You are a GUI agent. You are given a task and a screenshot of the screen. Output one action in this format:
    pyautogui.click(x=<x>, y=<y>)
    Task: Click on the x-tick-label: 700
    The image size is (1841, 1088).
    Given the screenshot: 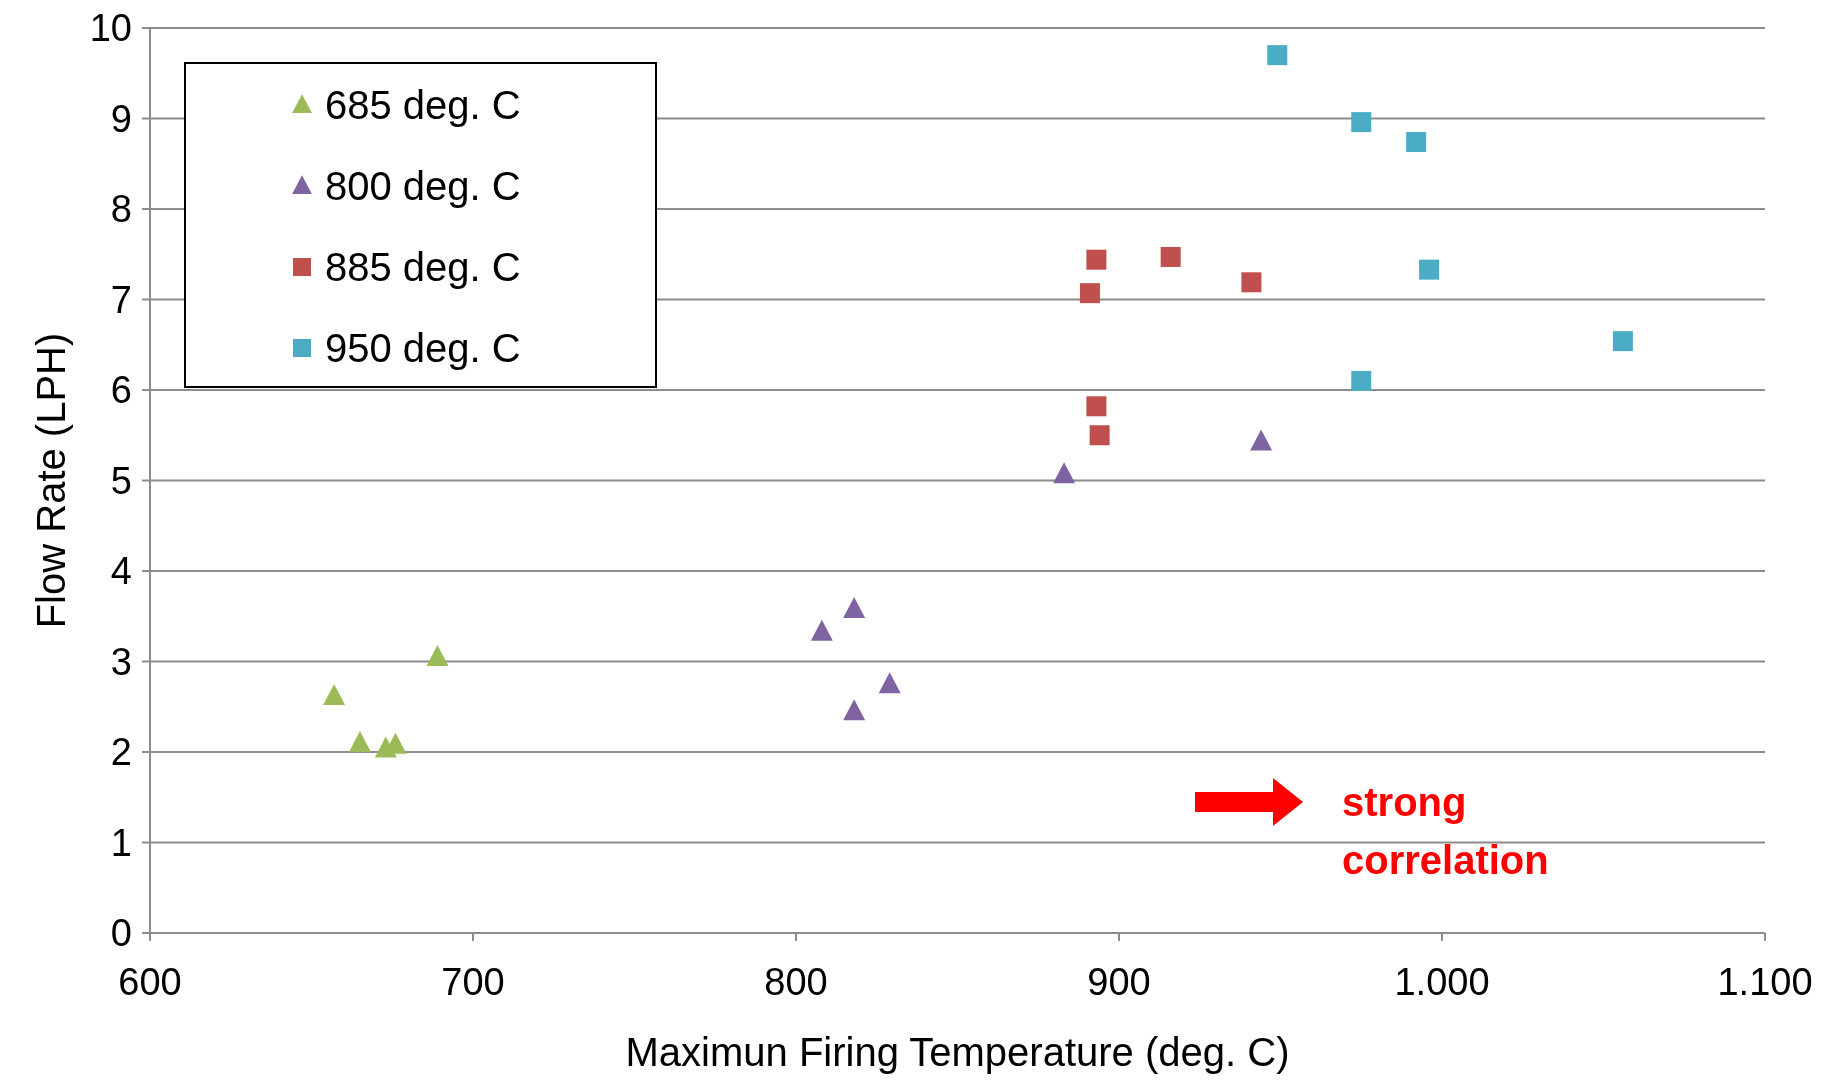 What is the action you would take?
    pyautogui.click(x=473, y=982)
    